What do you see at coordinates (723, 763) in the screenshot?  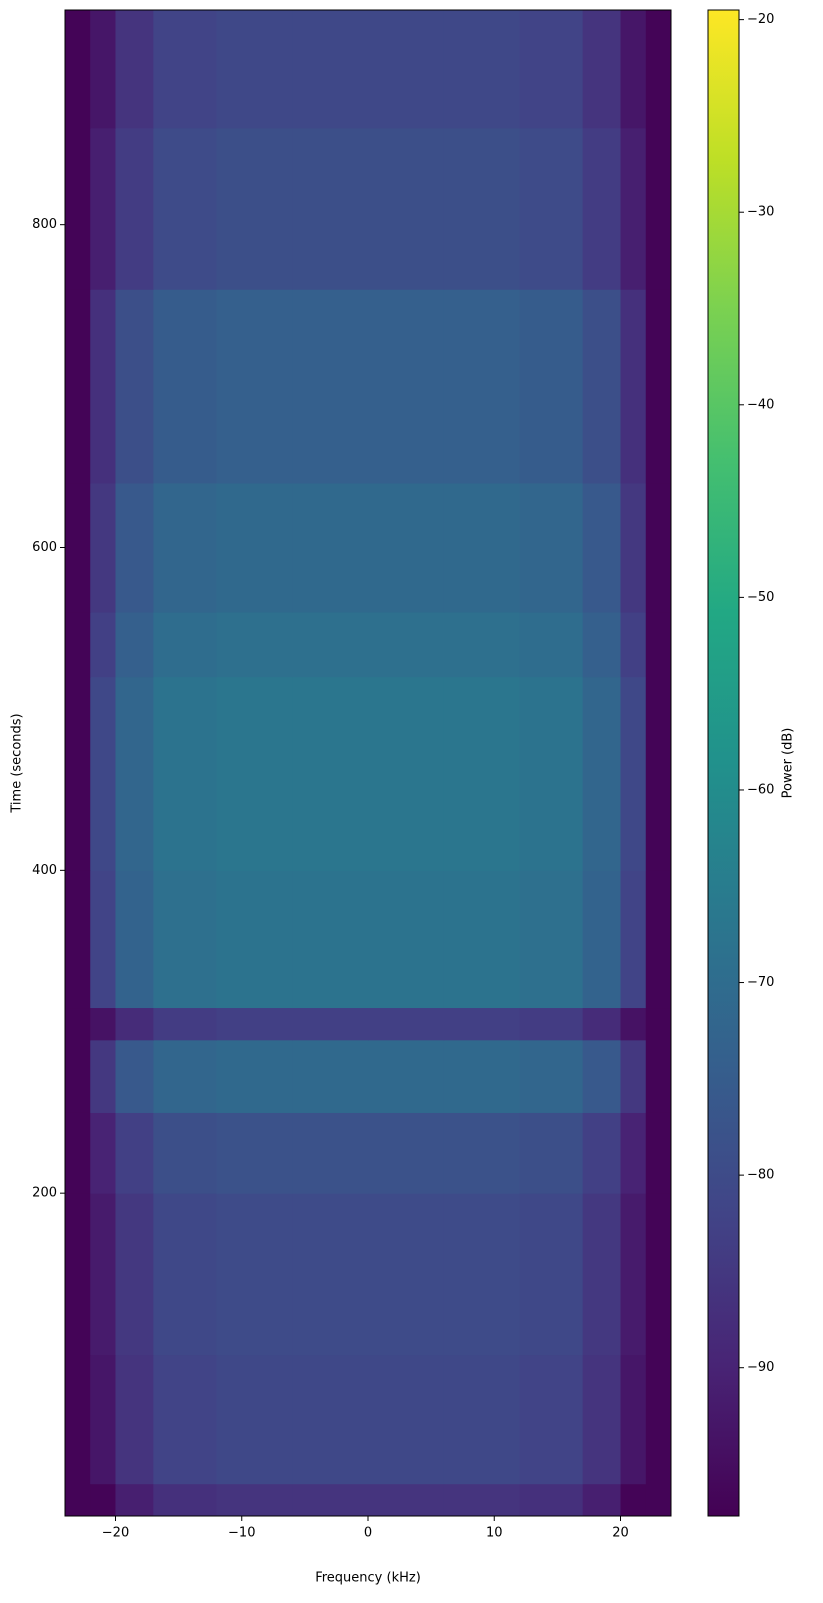 I see `colorbar` at bounding box center [723, 763].